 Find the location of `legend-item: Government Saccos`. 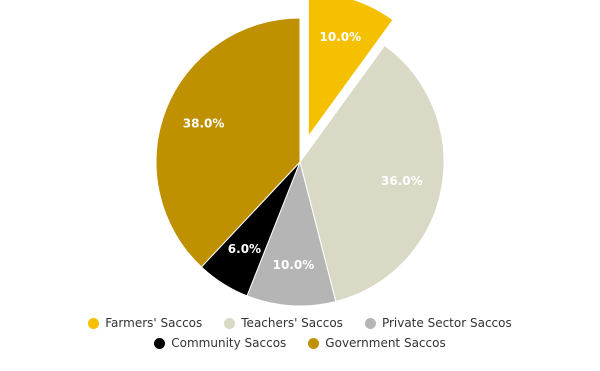

legend-item: Government Saccos is located at coordinates (377, 343).